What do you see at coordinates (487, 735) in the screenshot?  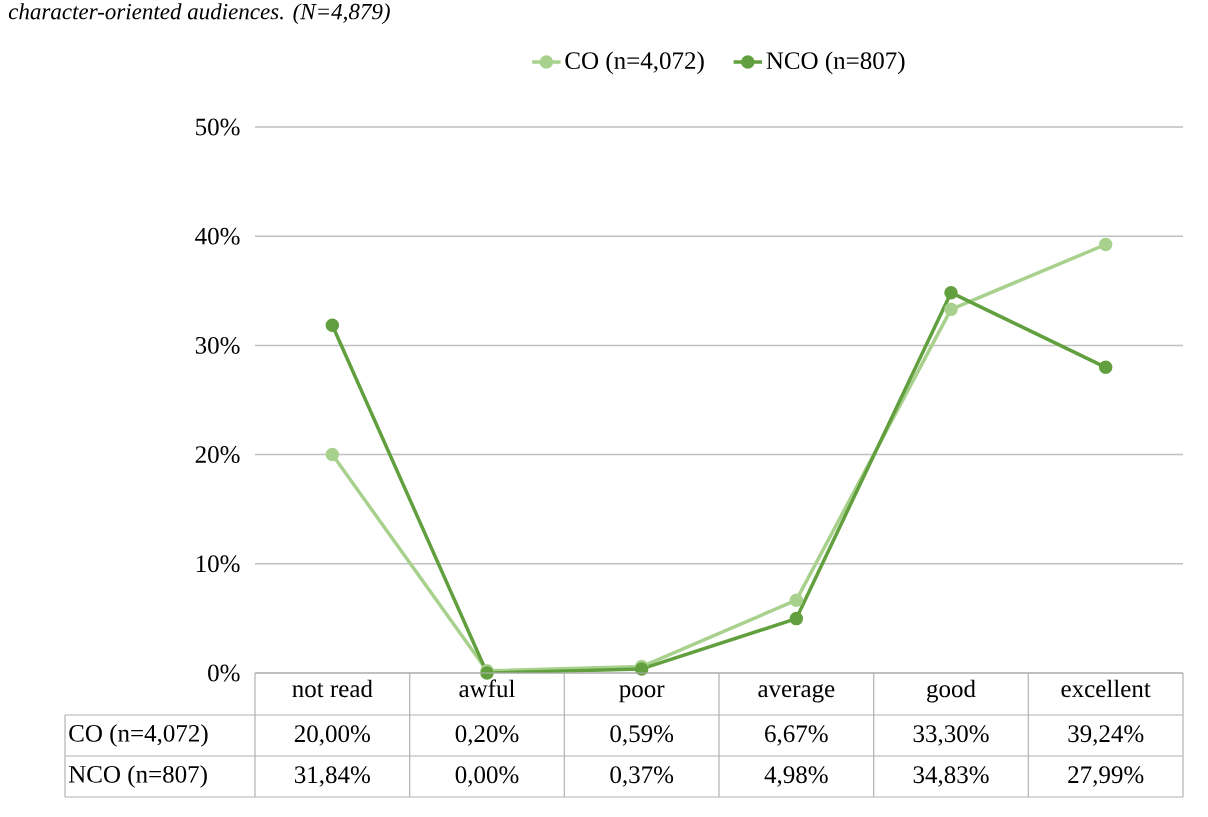 I see `data-label: 0,20%` at bounding box center [487, 735].